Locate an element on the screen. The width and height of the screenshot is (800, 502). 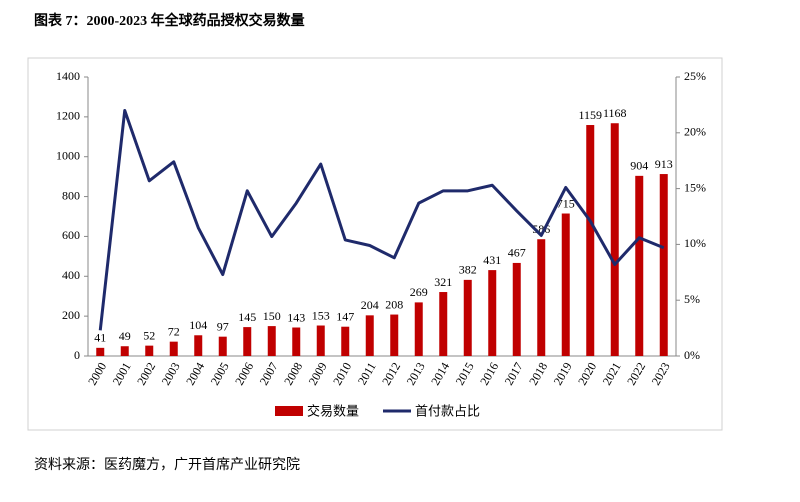
bar-value-label: 52 is located at coordinates (149, 335).